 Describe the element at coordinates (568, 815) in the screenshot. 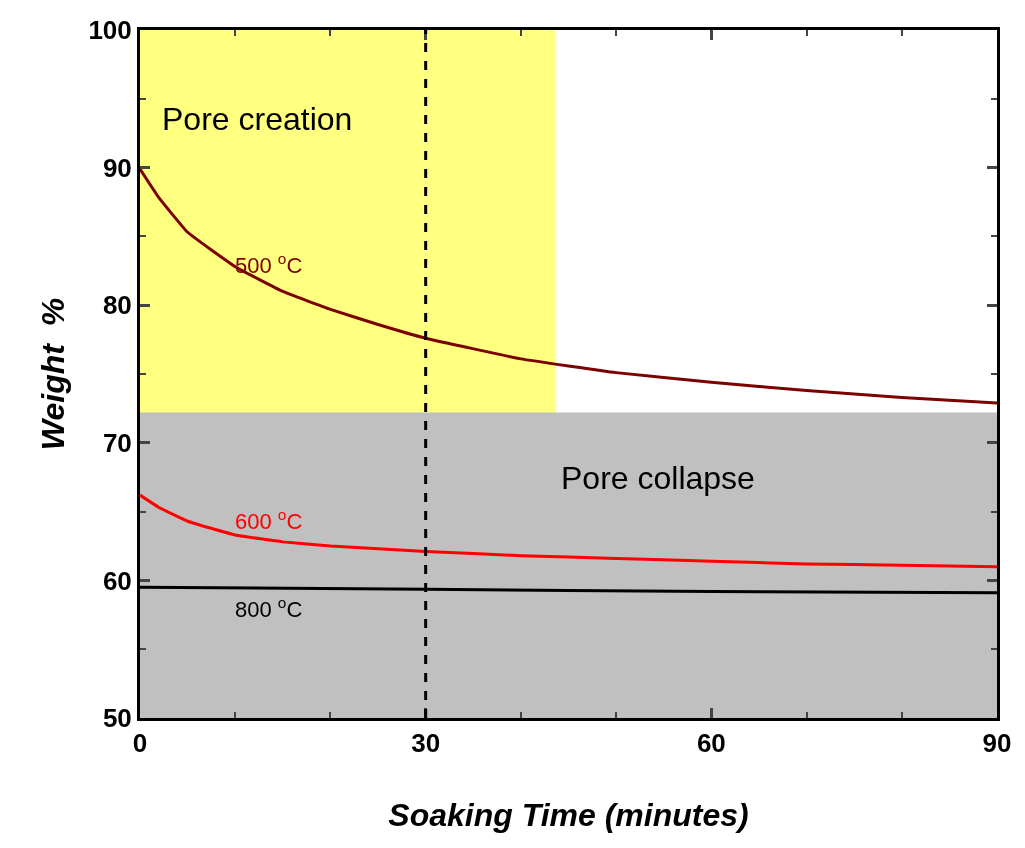

I see `x-axis-title: Soaking Time (minutes)` at that location.